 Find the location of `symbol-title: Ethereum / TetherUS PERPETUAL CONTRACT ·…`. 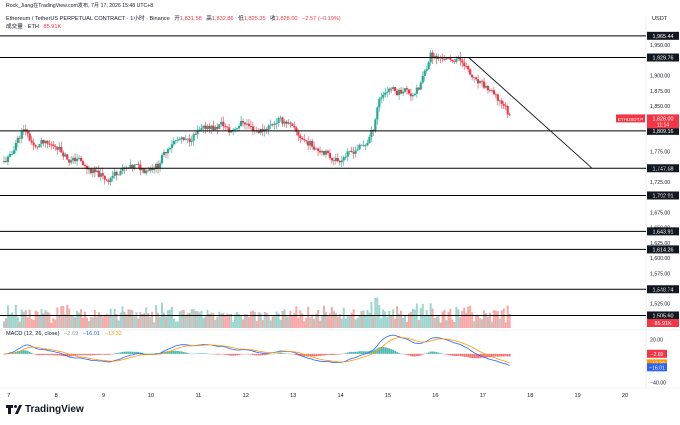

symbol-title: Ethereum / TetherUS PERPETUAL CONTRACT ·… is located at coordinates (88, 19).